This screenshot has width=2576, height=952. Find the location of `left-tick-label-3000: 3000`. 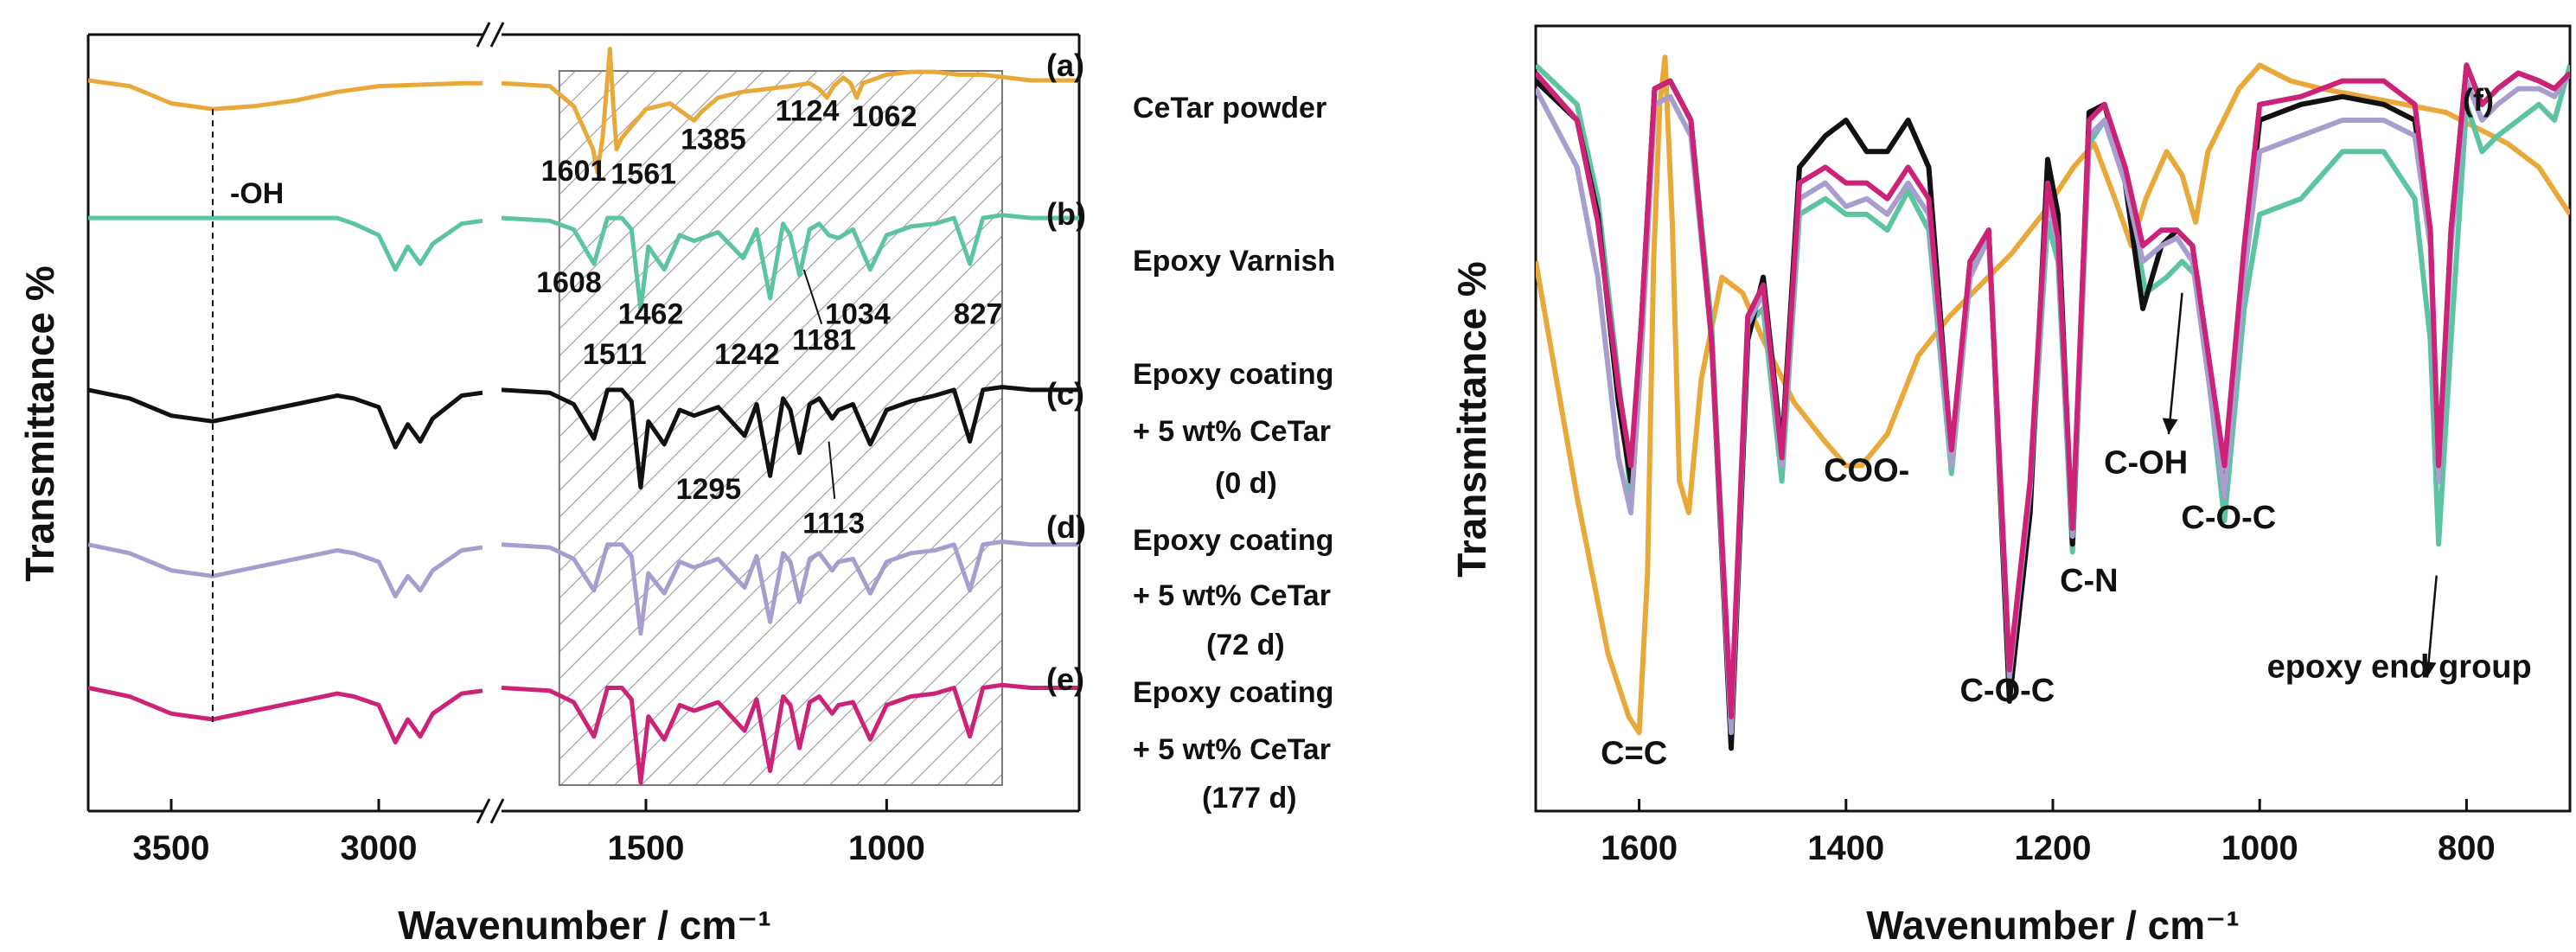

left-tick-label-3000: 3000 is located at coordinates (379, 848).